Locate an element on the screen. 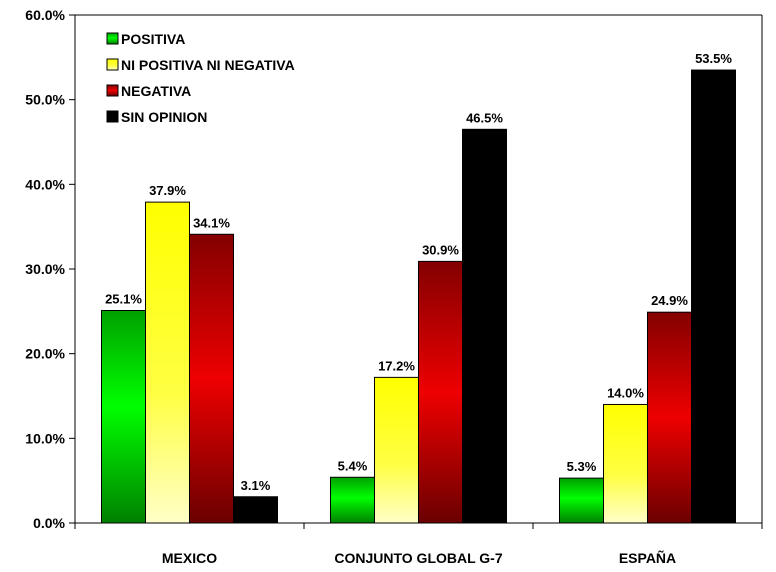 This screenshot has width=776, height=572. y-tick-label: 30.0% is located at coordinates (45, 269).